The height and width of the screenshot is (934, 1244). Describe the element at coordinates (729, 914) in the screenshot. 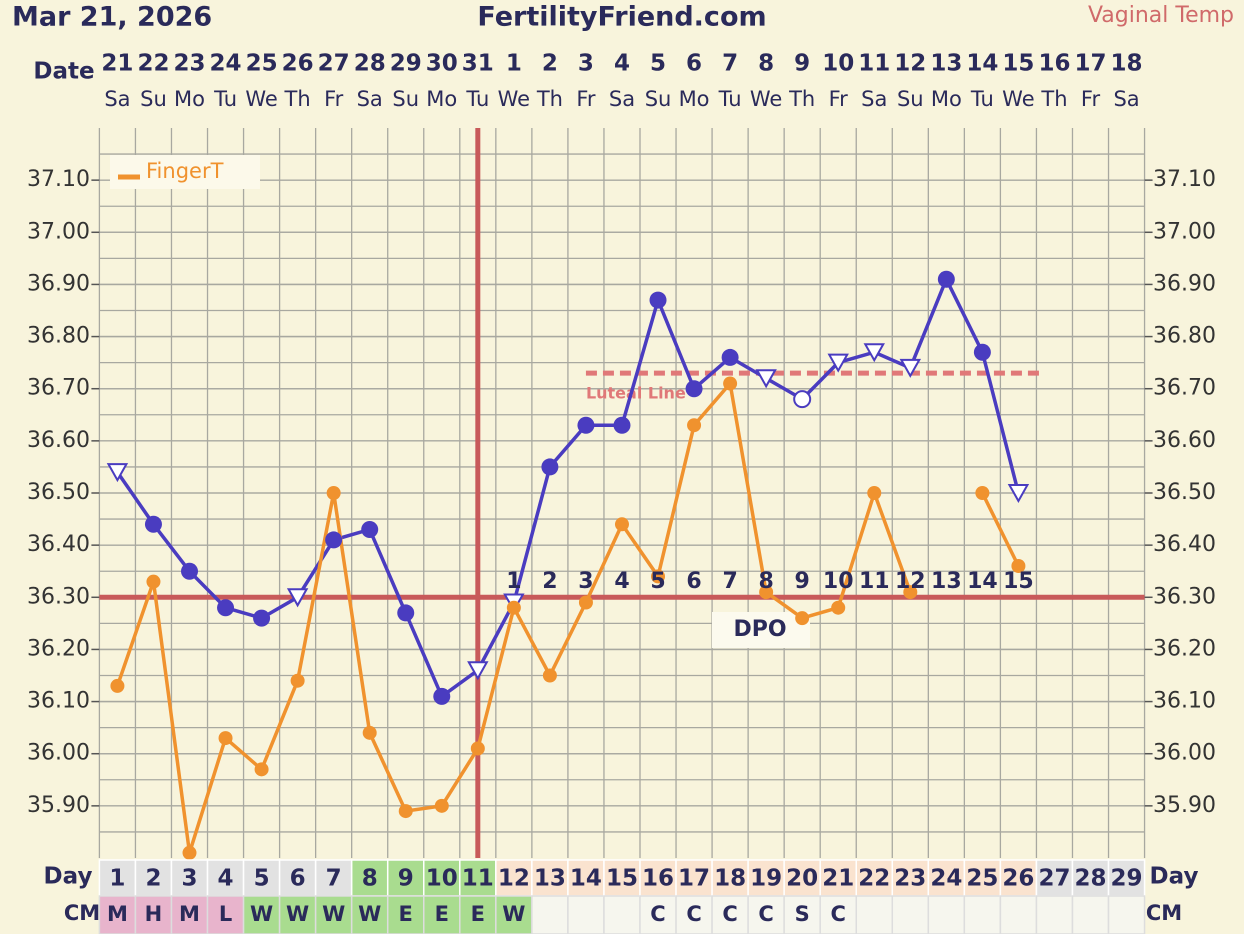

I see `cm-value: C` at that location.